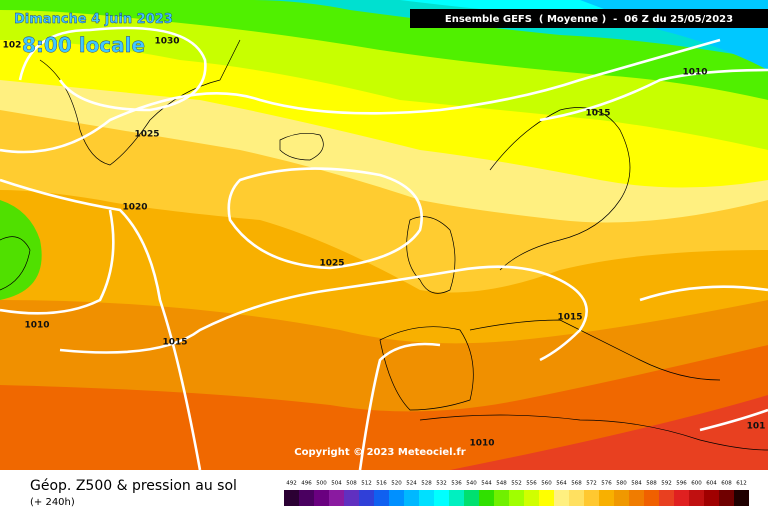 Image resolution: width=768 pixels, height=512 pixels. I want to click on scale-label: 580, so click(621, 484).